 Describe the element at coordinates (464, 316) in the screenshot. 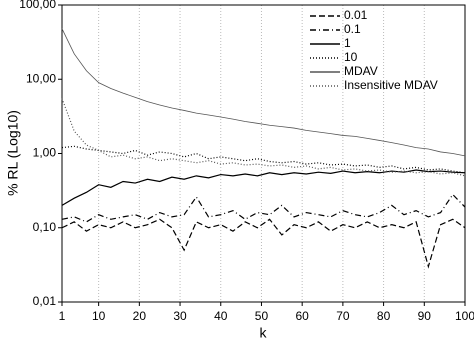

I see `x-tick-label: 100` at that location.